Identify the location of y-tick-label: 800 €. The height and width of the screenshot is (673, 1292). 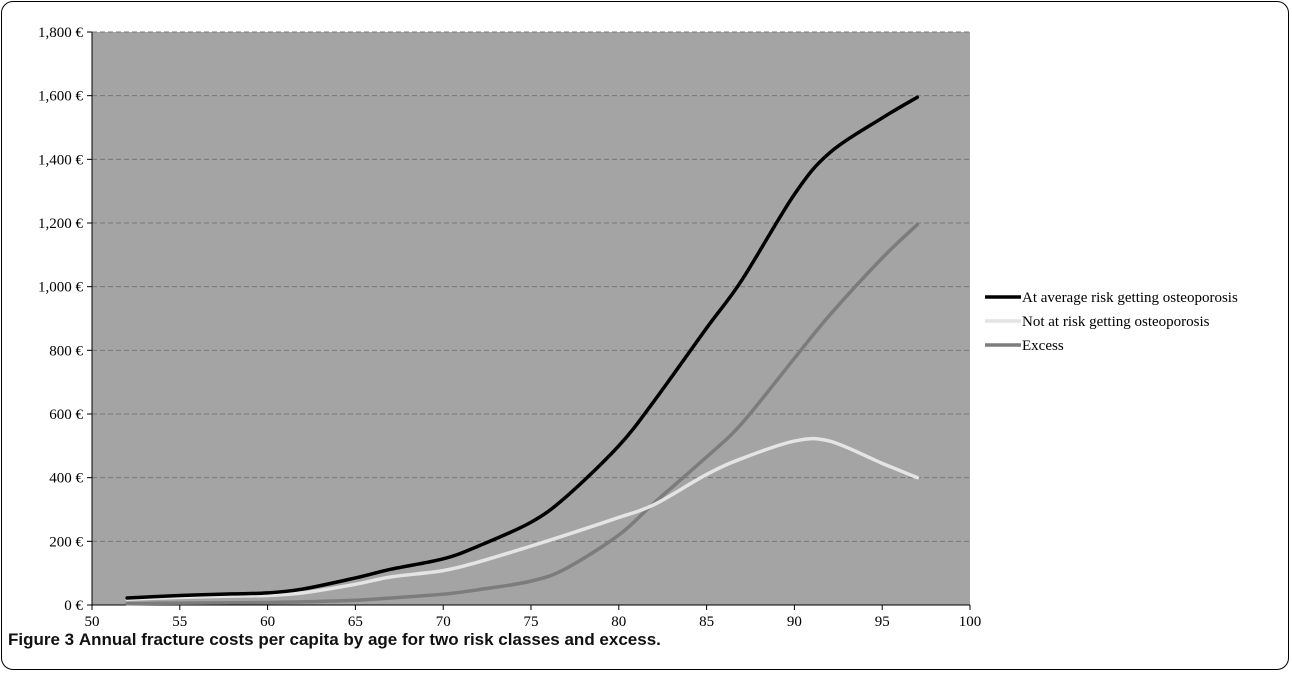
(66, 351).